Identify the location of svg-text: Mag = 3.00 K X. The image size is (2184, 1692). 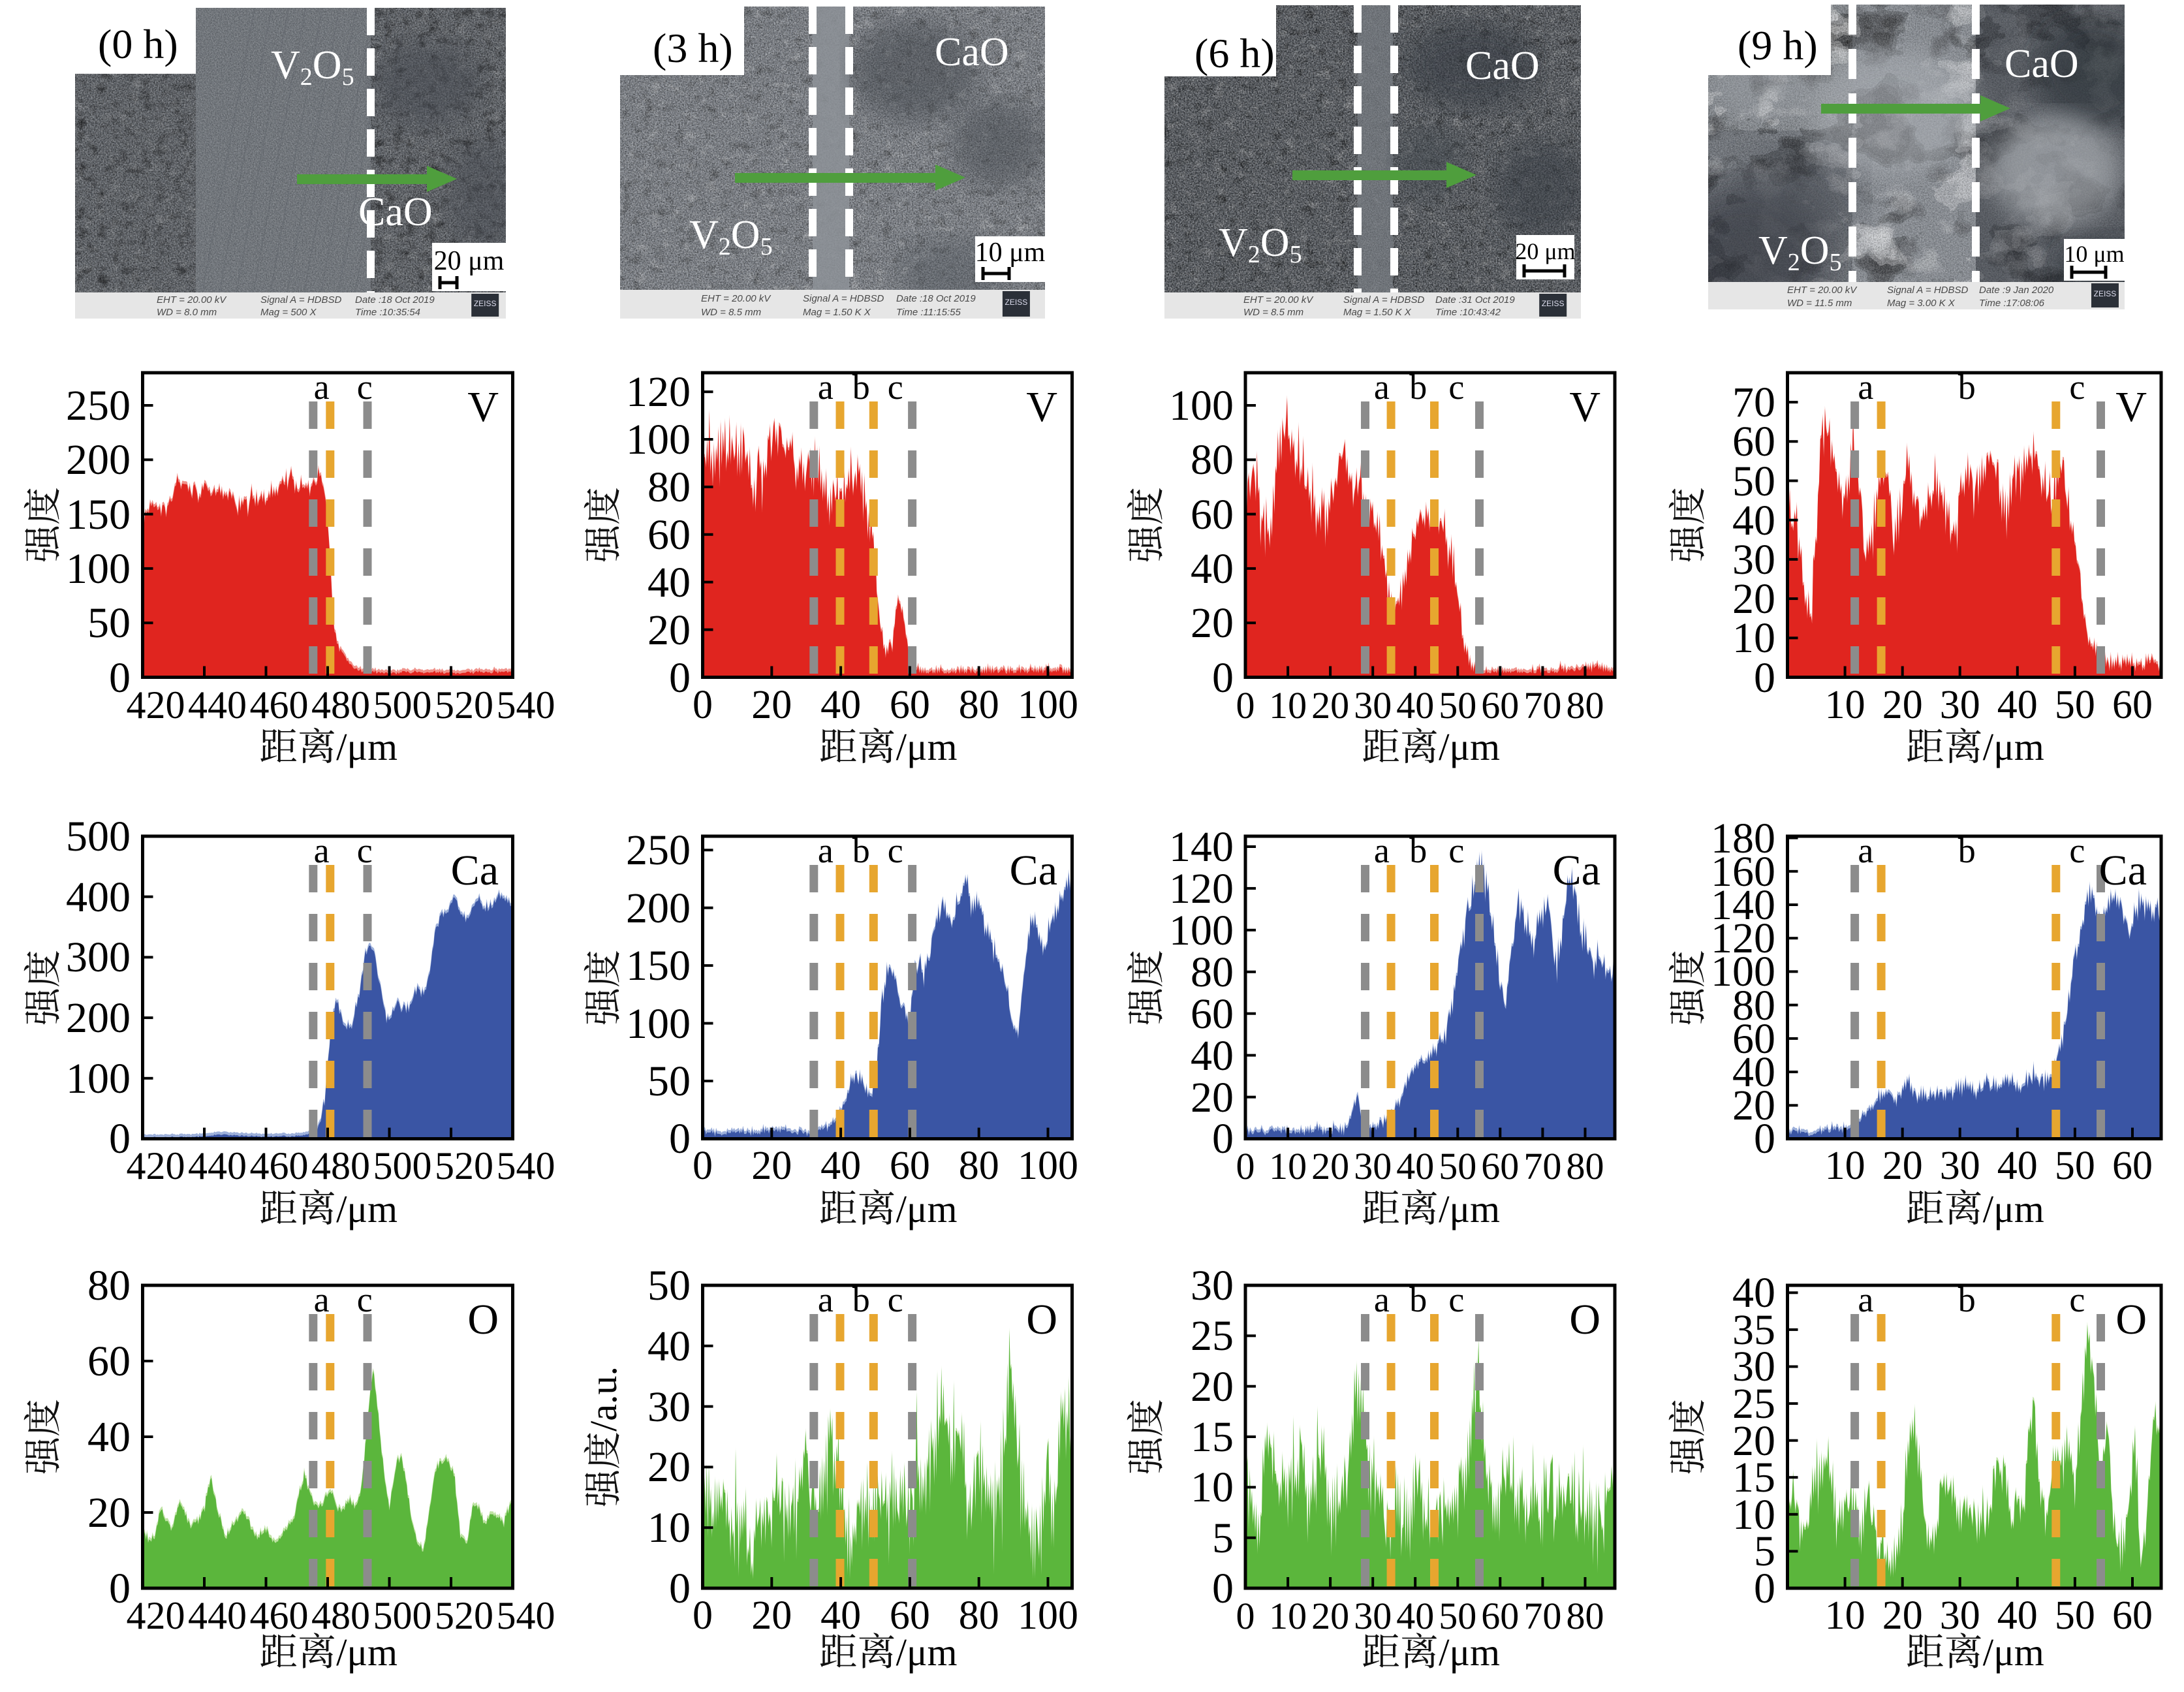
(1922, 303).